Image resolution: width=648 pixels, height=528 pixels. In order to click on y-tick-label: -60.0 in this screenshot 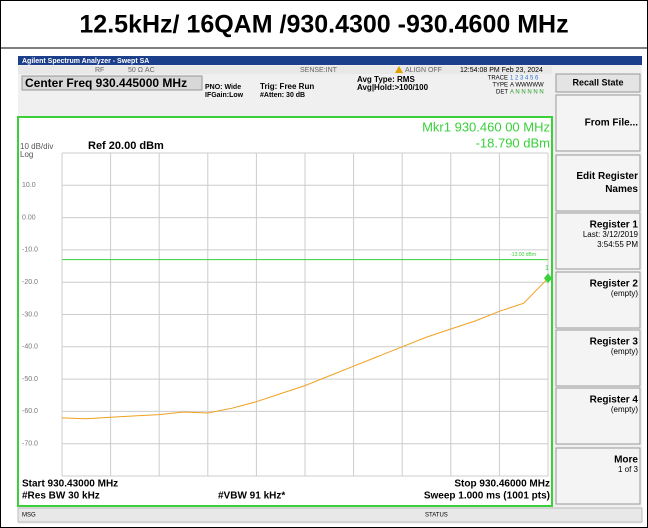, I will do `click(30, 411)`.